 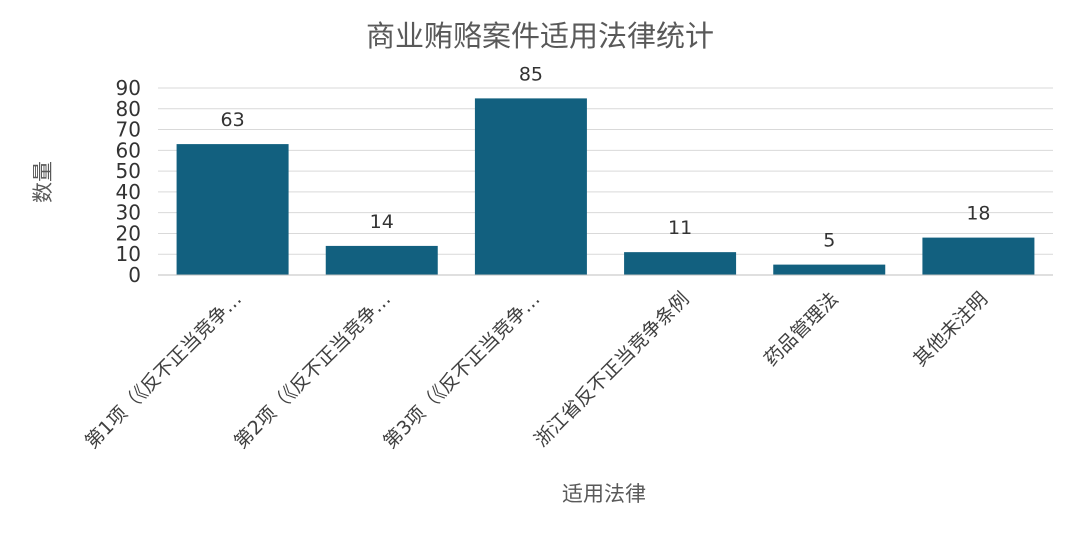 I want to click on bar-value-label: 18, so click(x=978, y=214).